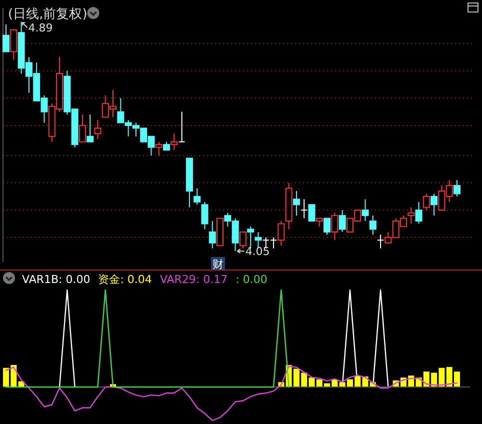 The image size is (482, 424). Describe the element at coordinates (218, 264) in the screenshot. I see `annotation: 财` at that location.